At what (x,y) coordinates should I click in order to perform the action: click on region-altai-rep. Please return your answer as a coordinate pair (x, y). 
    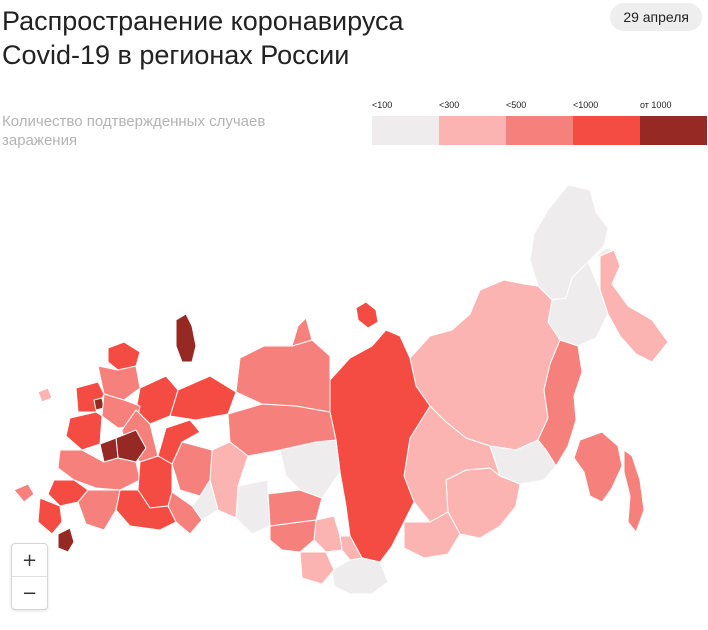
    Looking at the image, I should click on (317, 568).